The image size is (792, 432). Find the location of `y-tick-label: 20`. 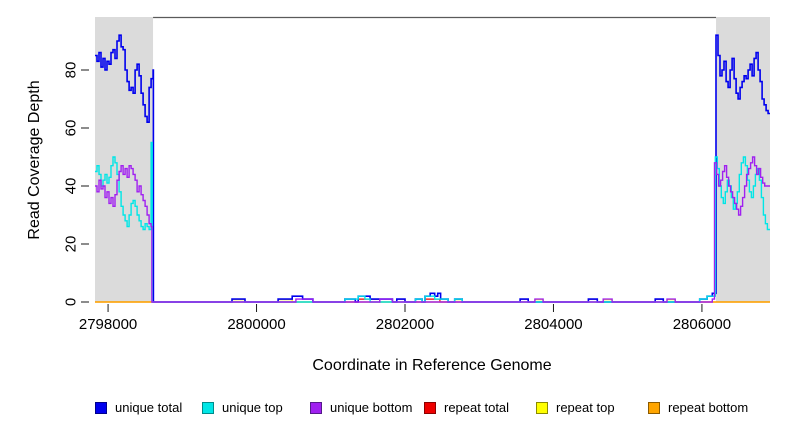

y-tick-label: 20 is located at coordinates (70, 244).